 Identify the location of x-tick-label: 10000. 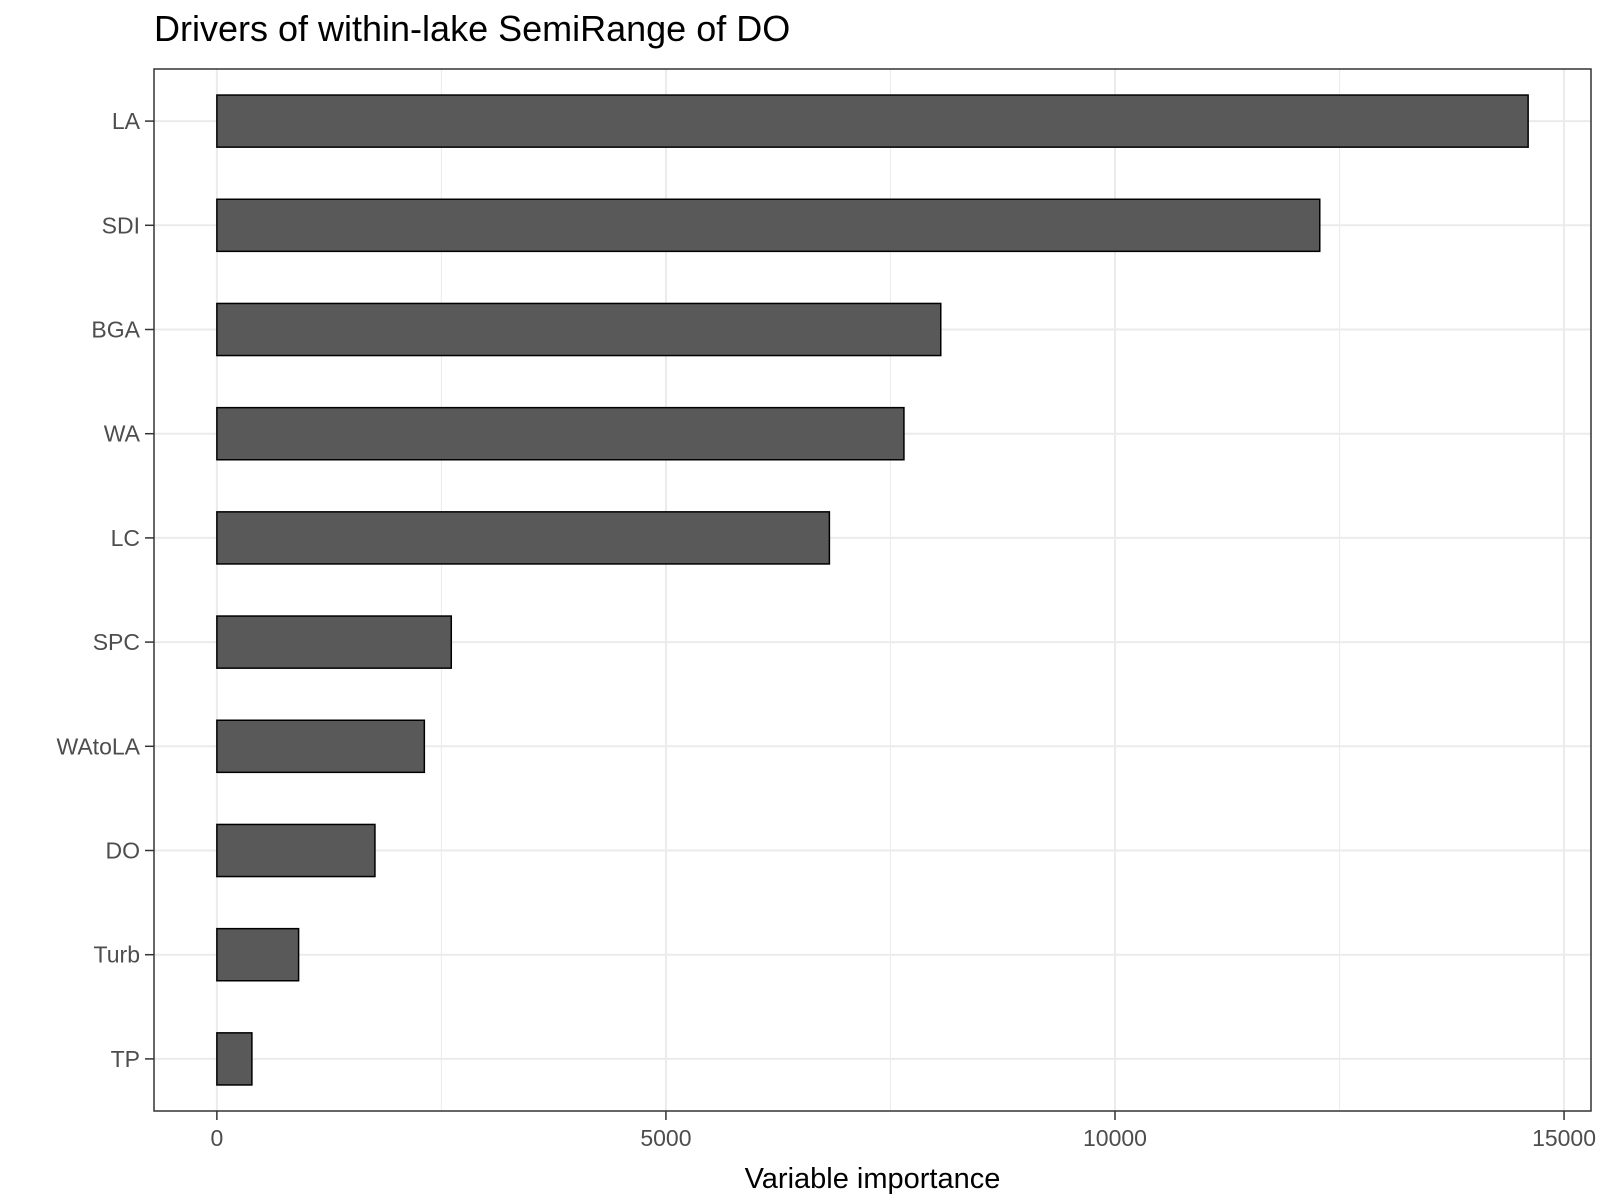
(1115, 1138).